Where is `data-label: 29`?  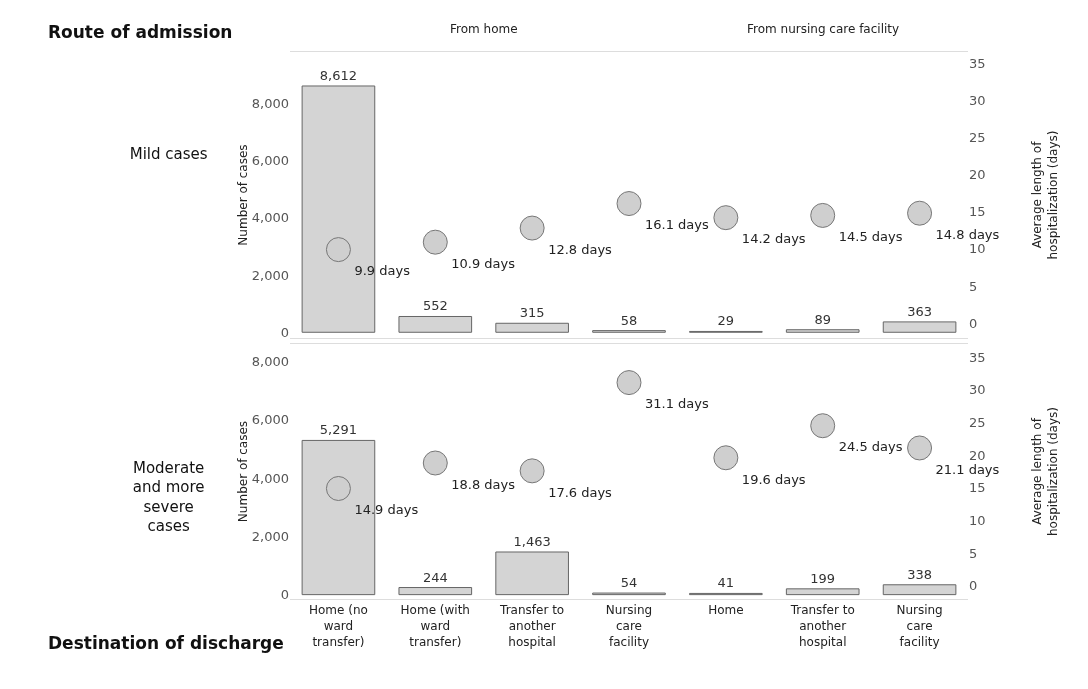
data-label: 29 is located at coordinates (726, 321).